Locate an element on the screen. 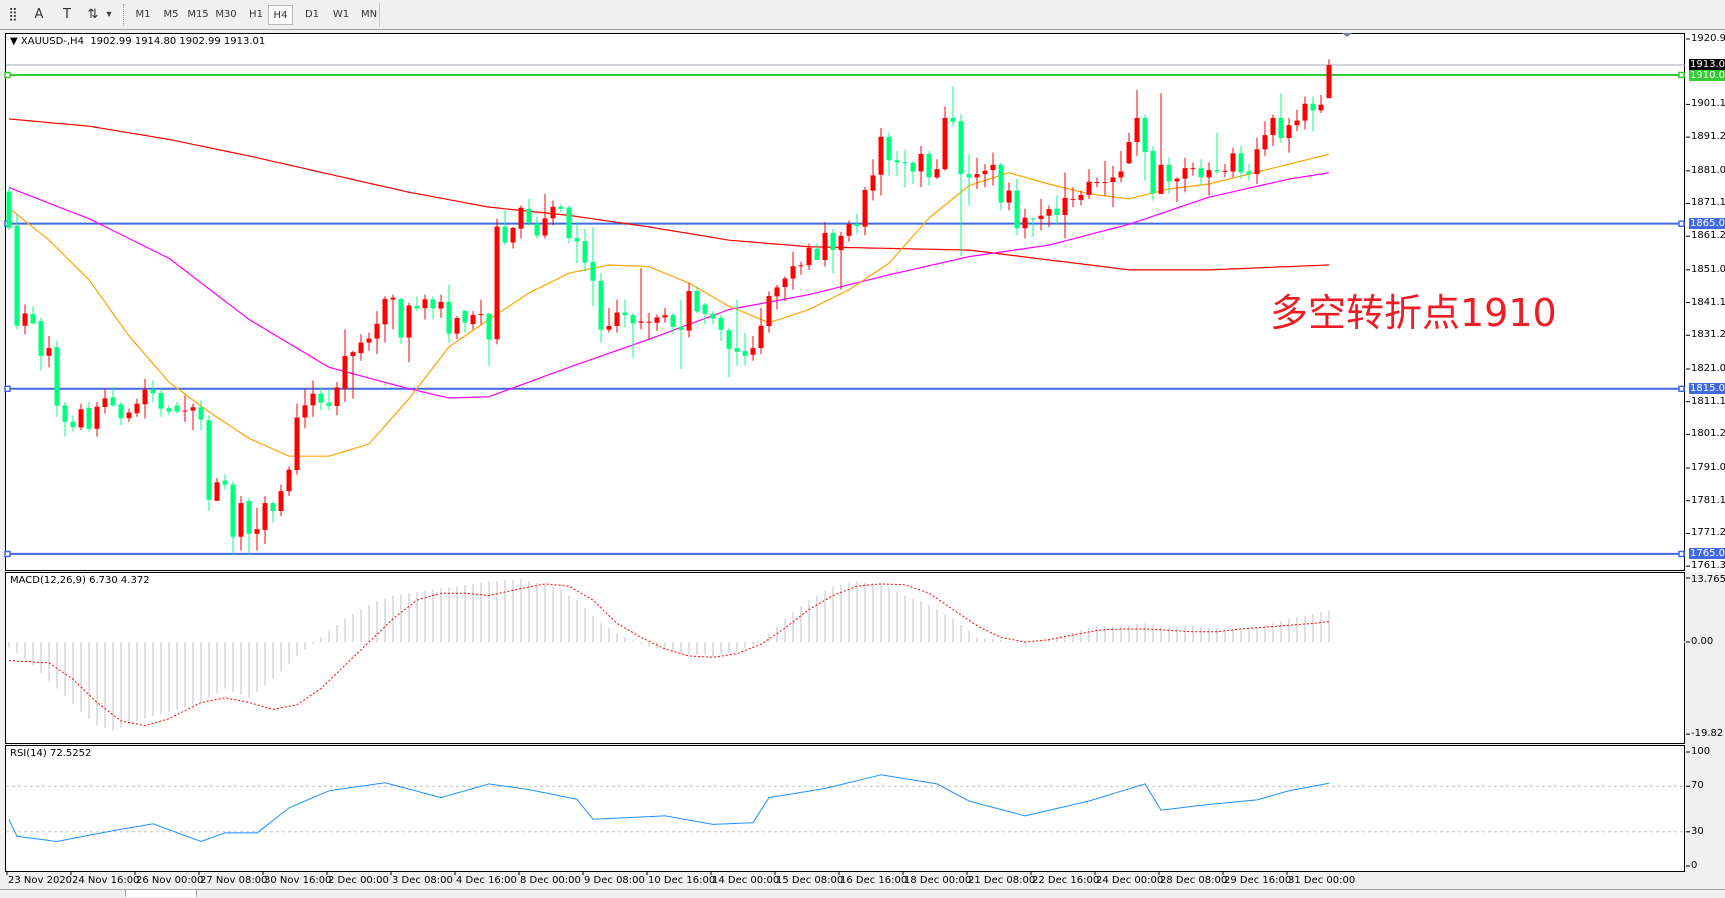 This screenshot has width=1725, height=898. timeframe-mn-button: MN is located at coordinates (369, 14).